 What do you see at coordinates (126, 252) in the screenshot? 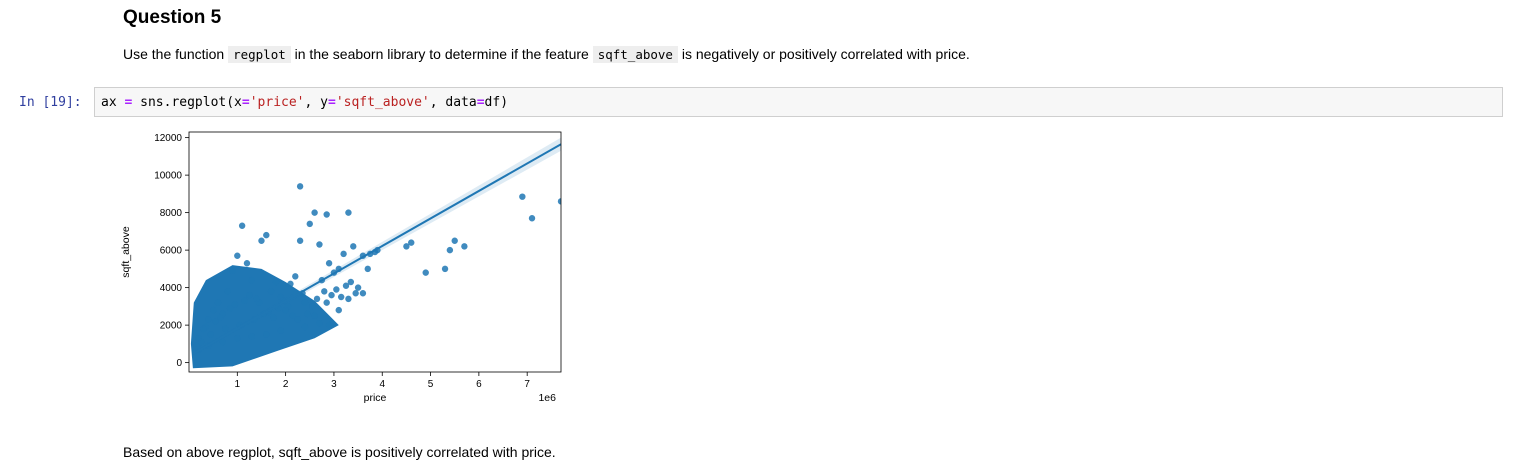
I see `y-axis-label: sqft_above` at bounding box center [126, 252].